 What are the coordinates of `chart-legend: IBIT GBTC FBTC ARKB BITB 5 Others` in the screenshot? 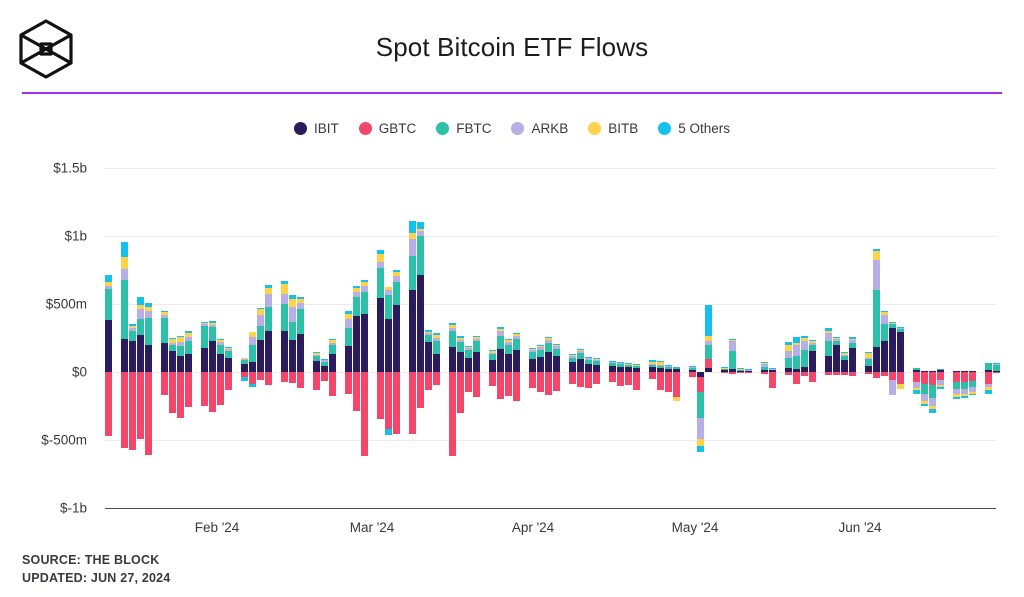 It's located at (512, 128).